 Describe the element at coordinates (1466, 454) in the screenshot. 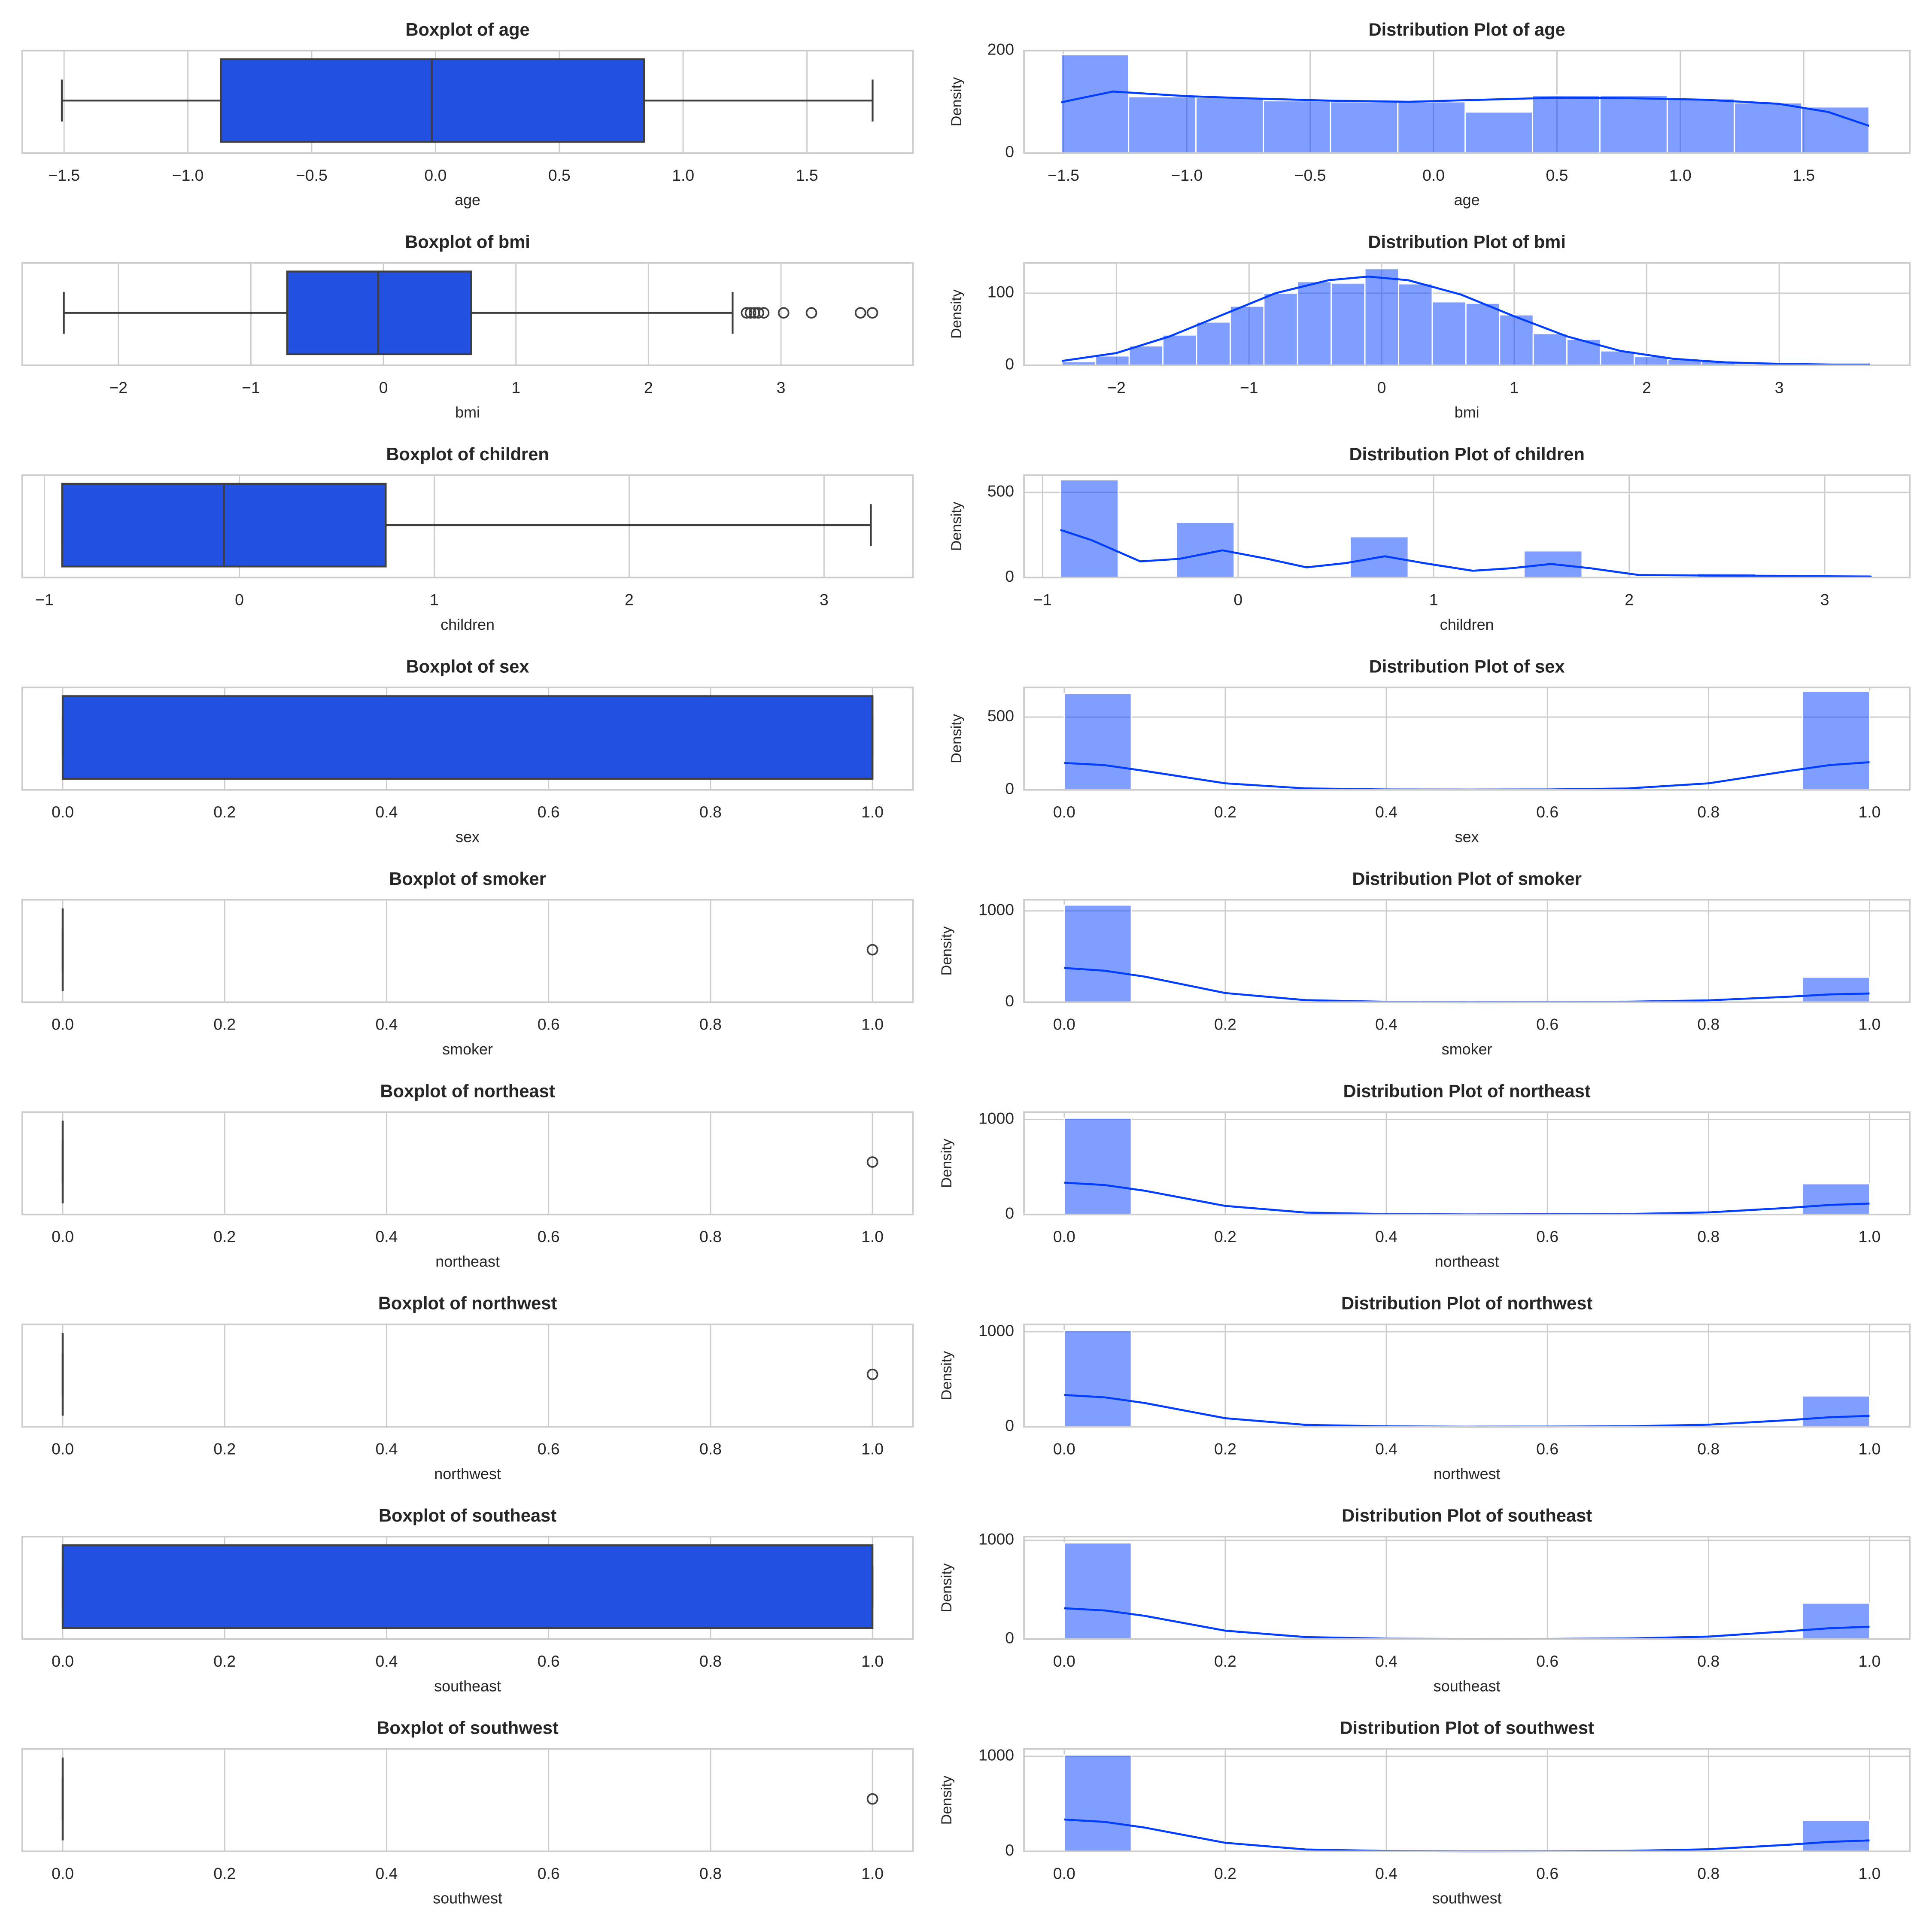

I see `chart-title: Distribution Plot of children` at that location.